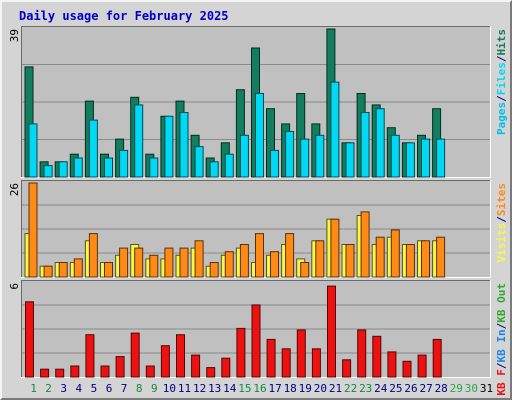  I want to click on x-tick-label-4: 4, so click(78, 388).